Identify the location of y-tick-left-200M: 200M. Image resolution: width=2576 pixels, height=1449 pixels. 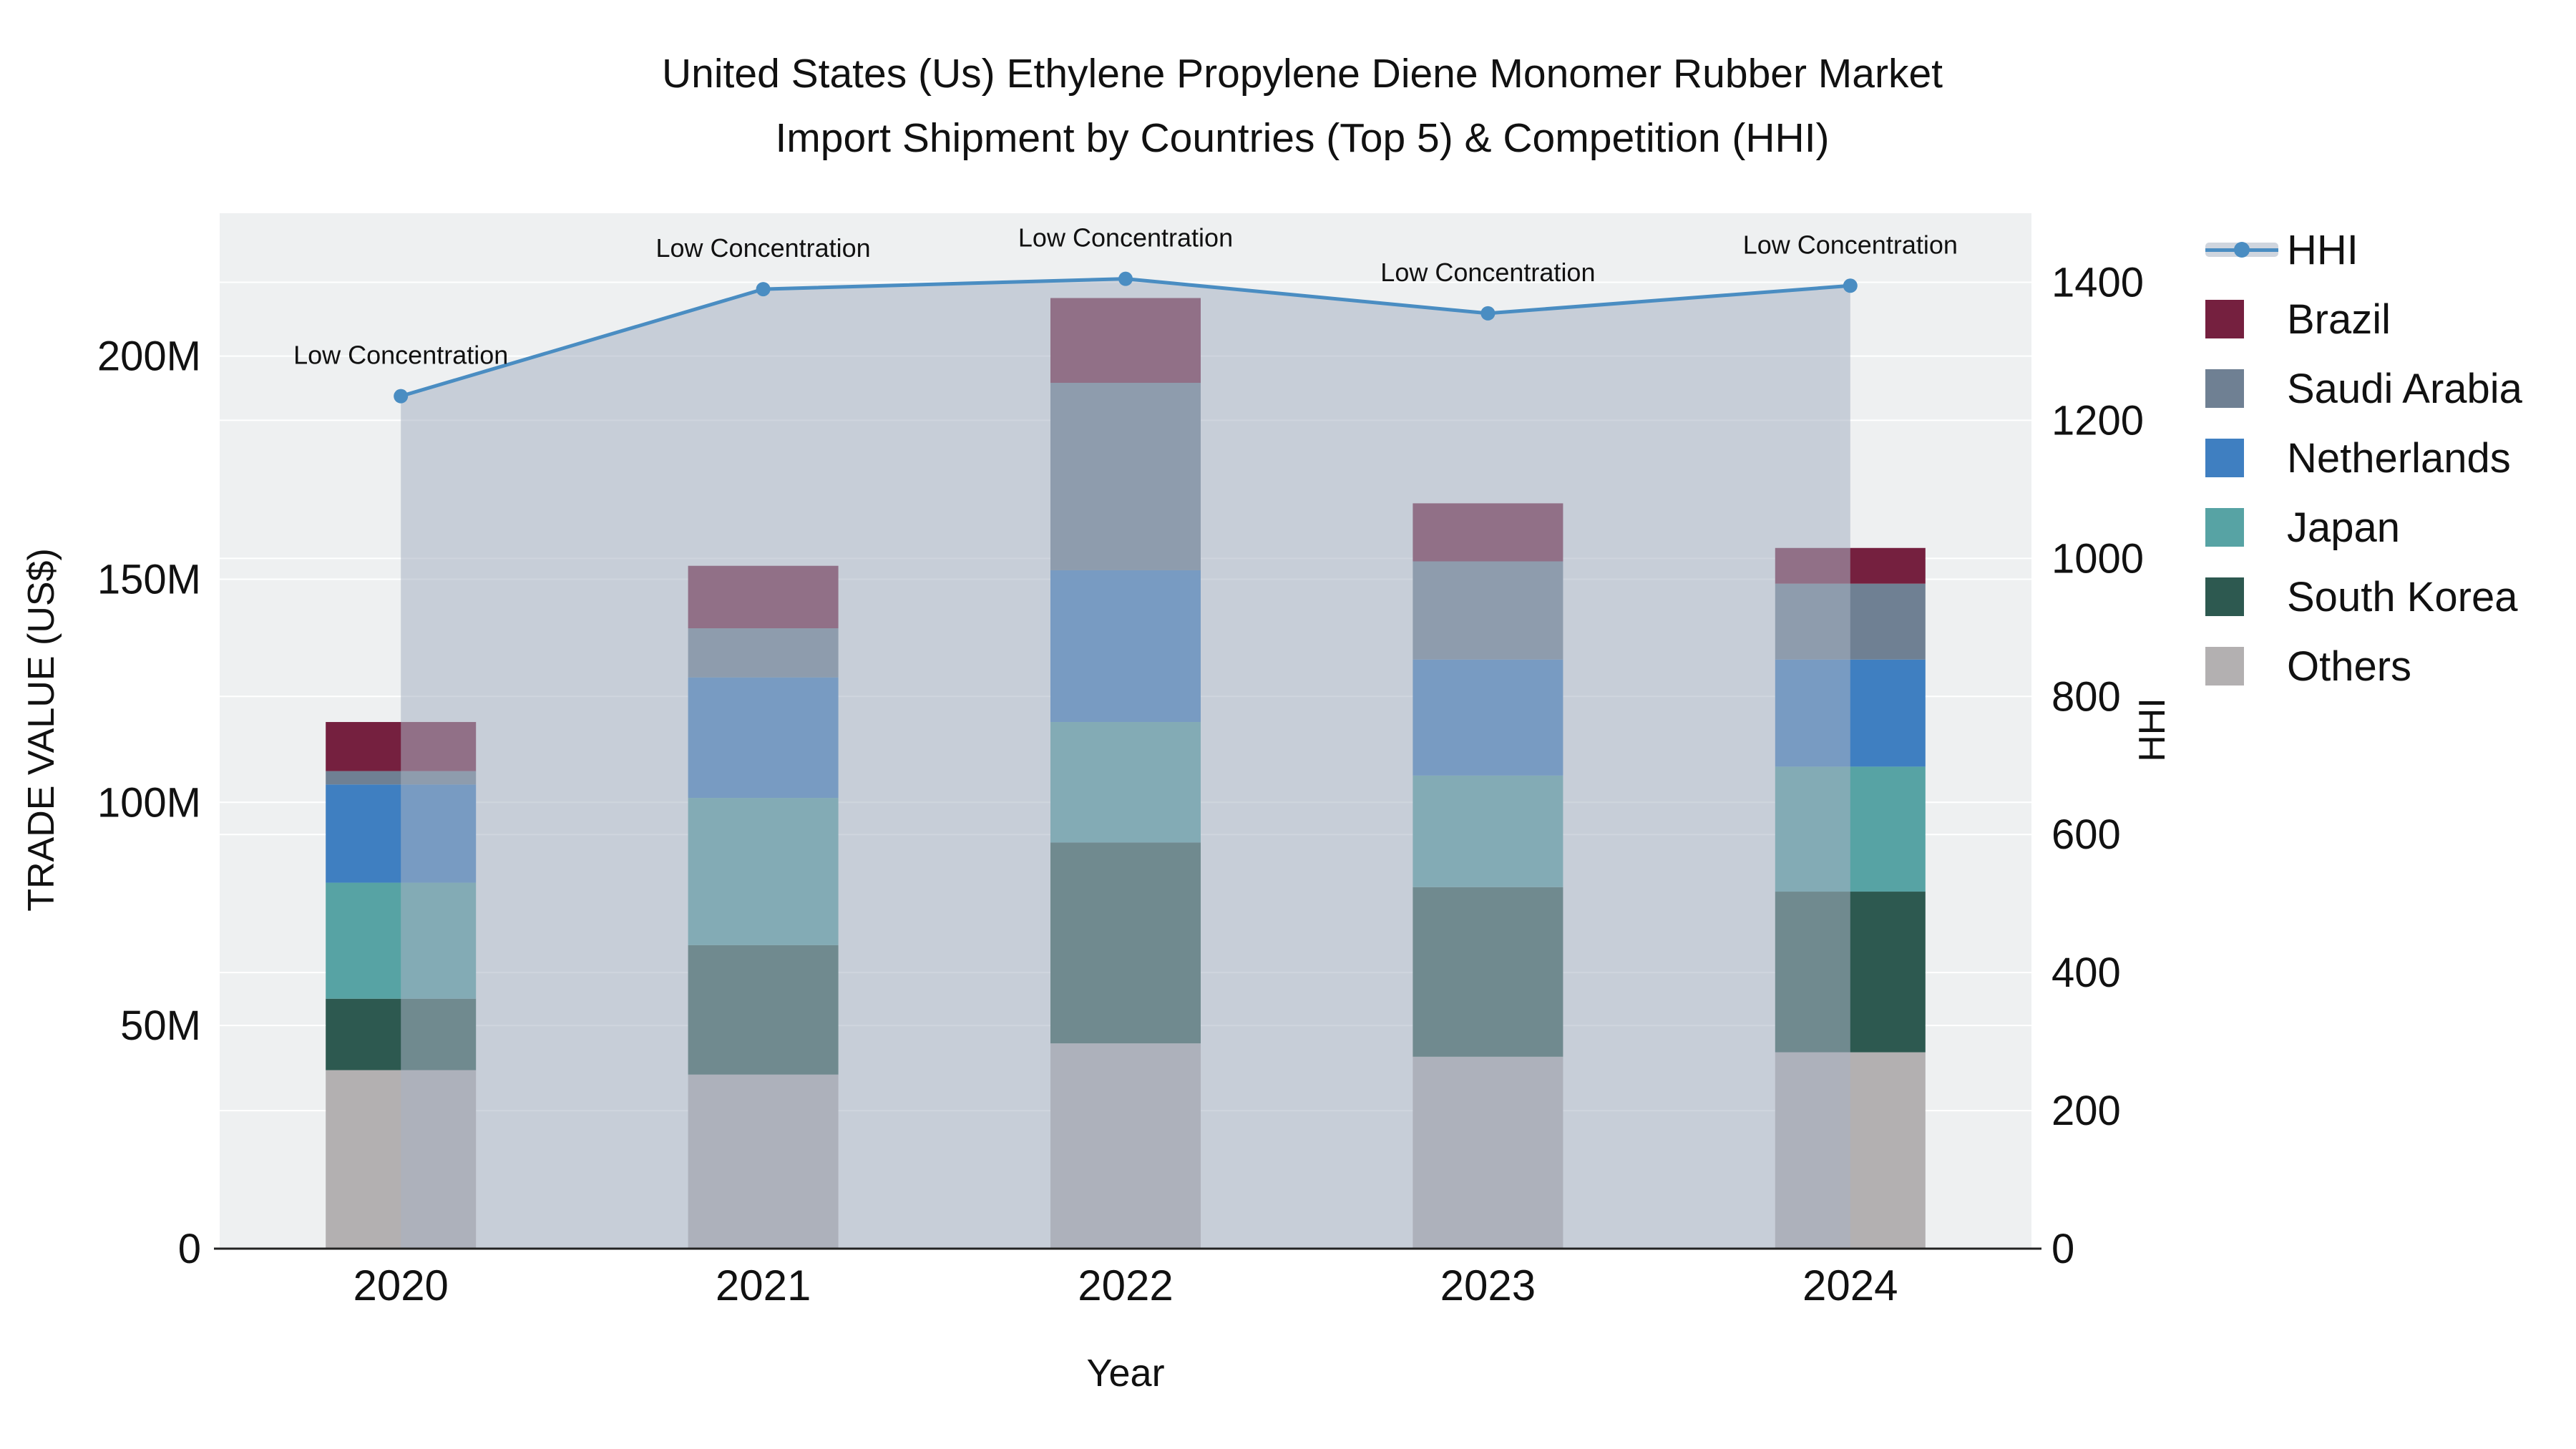
(149, 356).